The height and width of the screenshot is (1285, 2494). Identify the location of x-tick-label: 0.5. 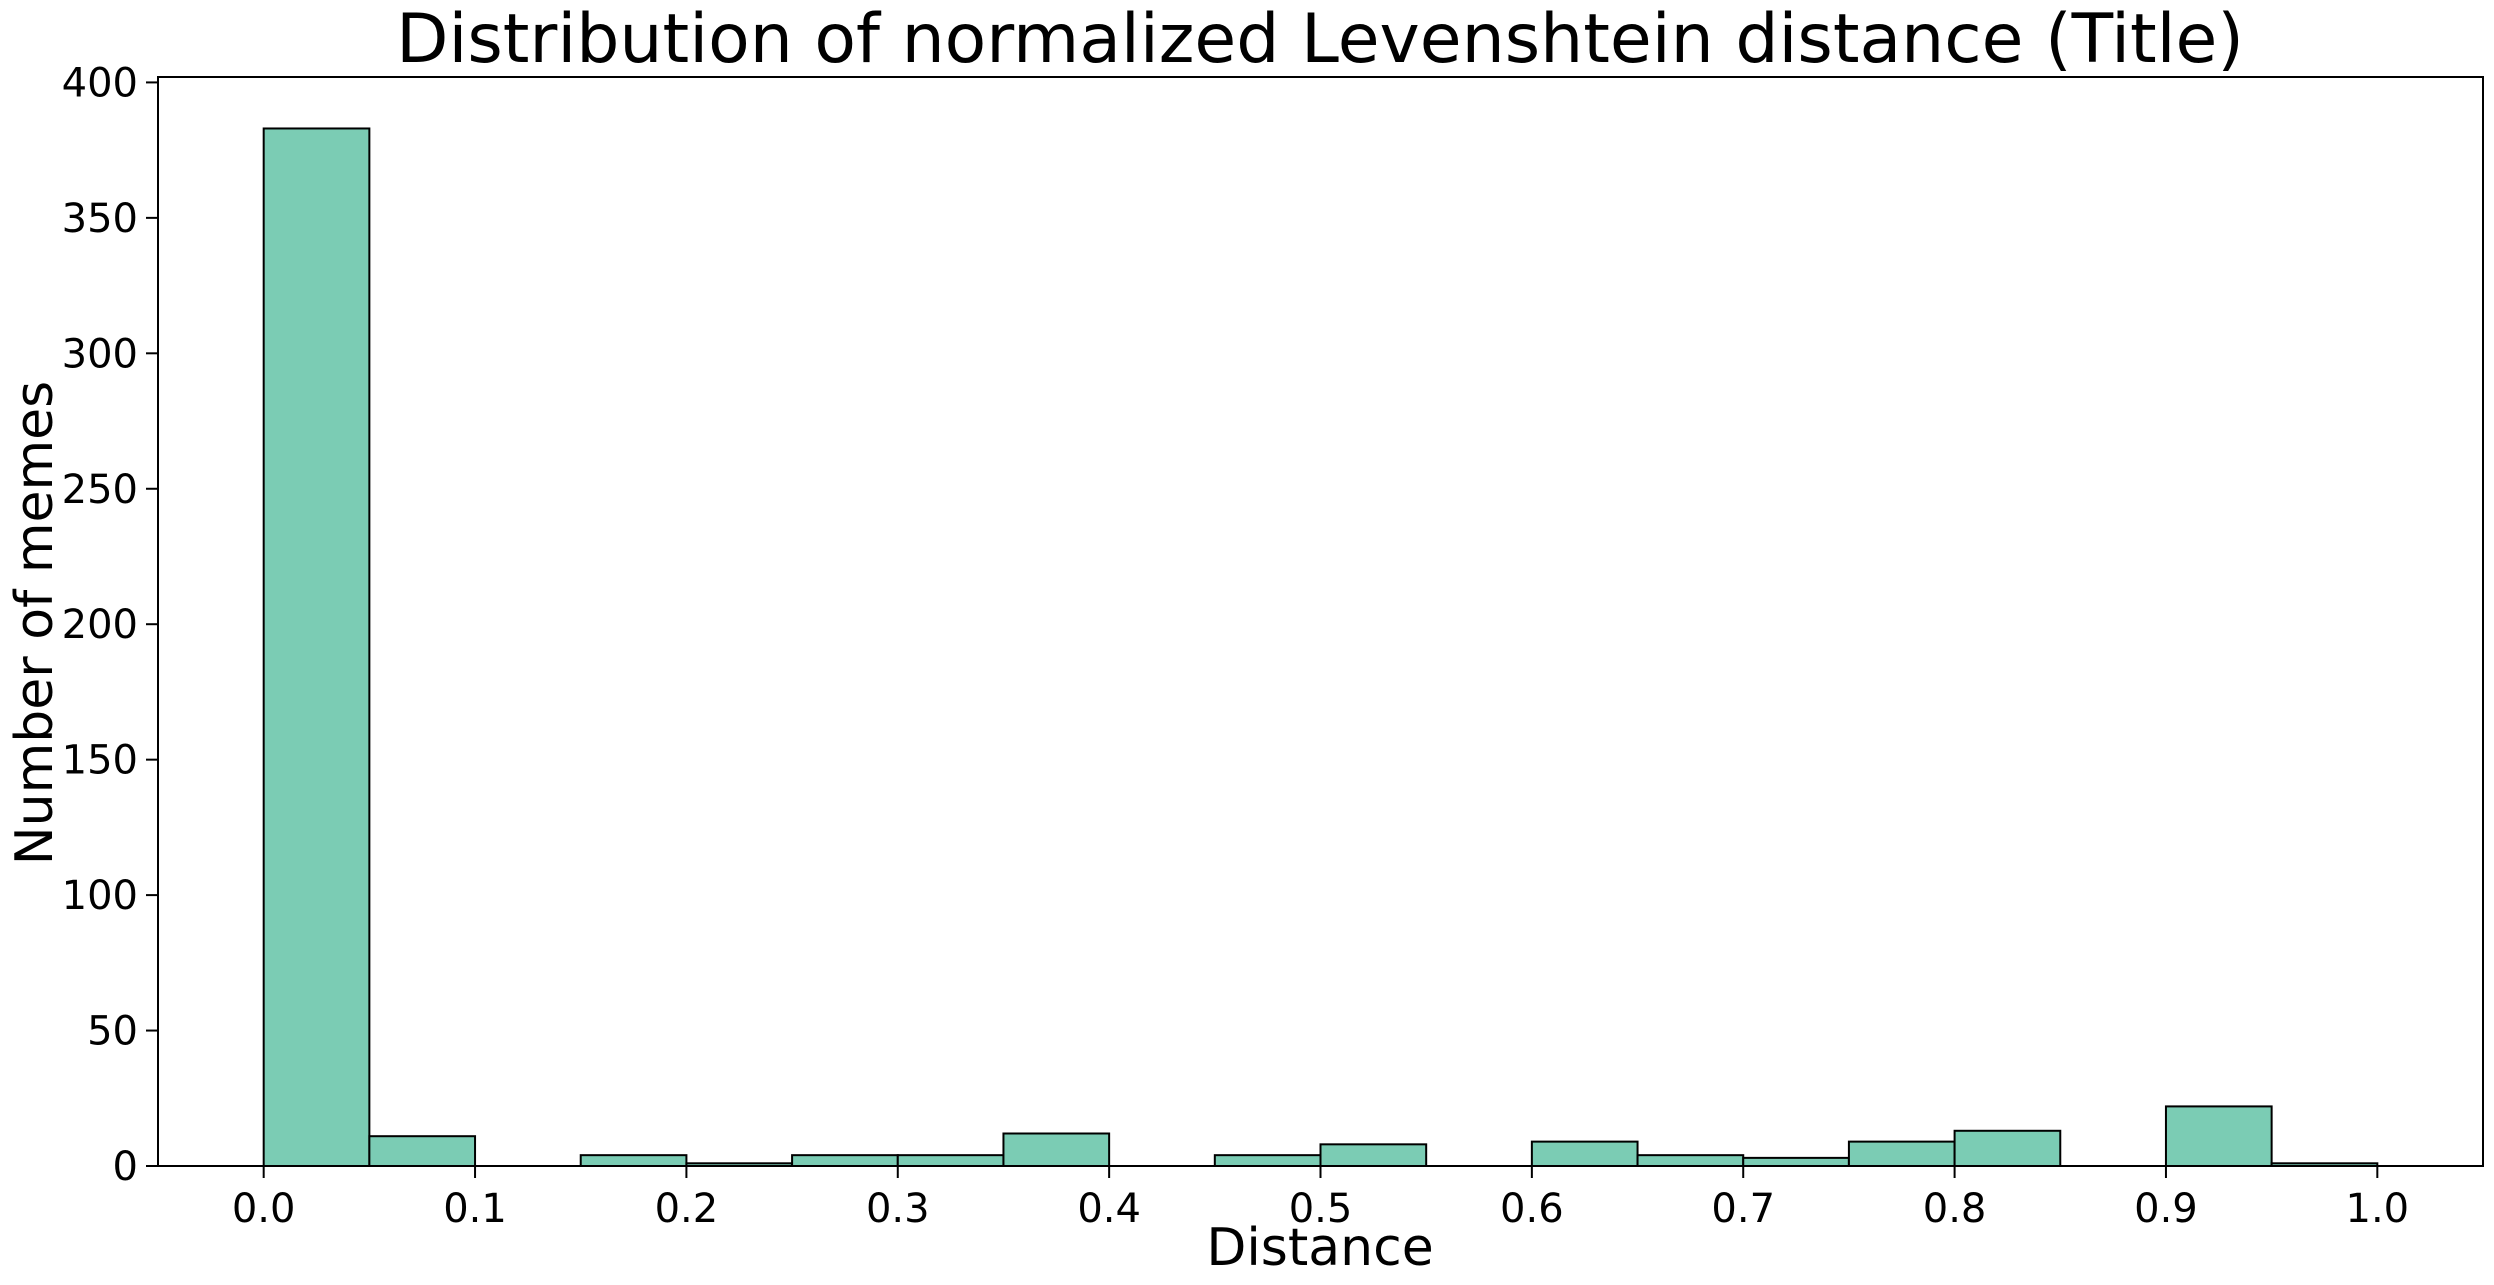
(1321, 1209).